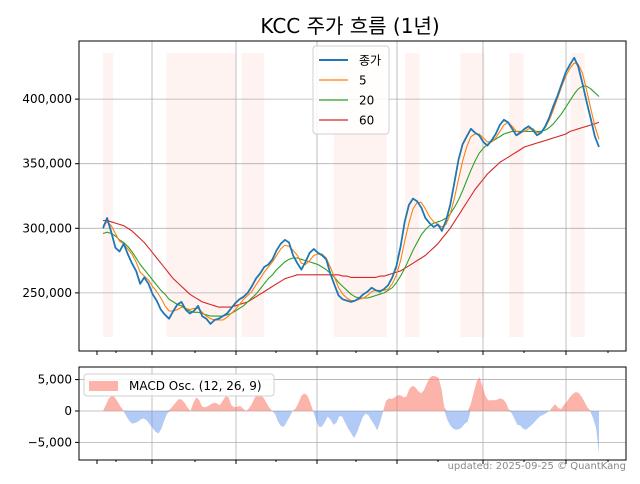 This screenshot has height=484, width=640. What do you see at coordinates (47, 228) in the screenshot?
I see `main-ytick-label-1: 300,000` at bounding box center [47, 228].